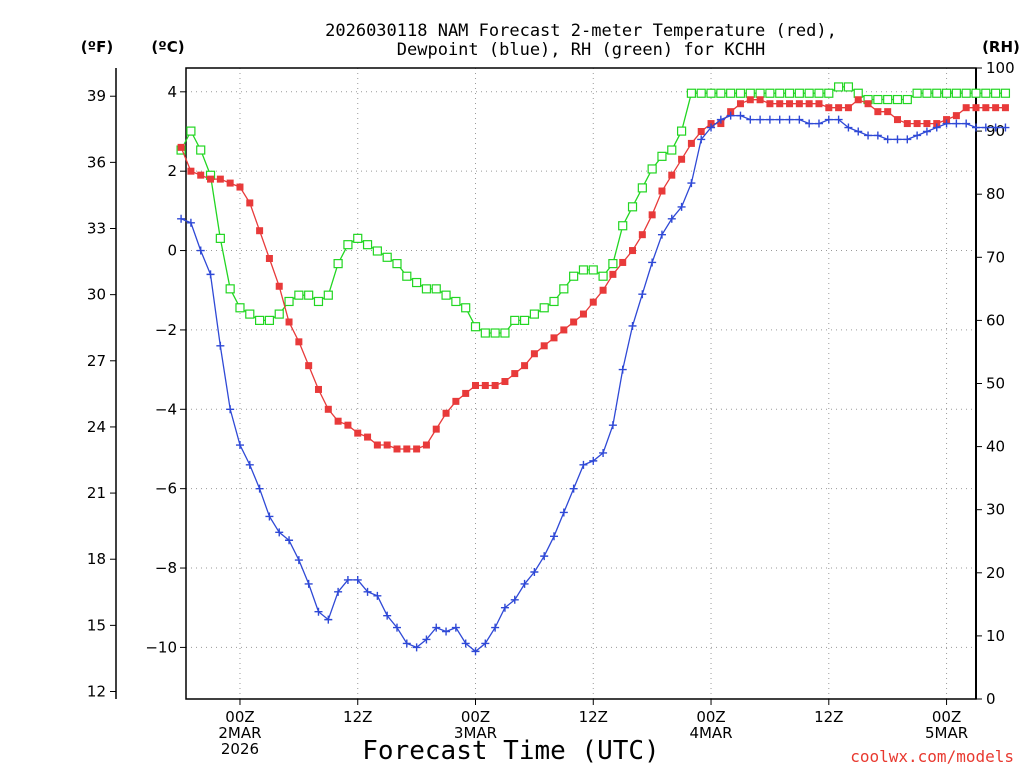  I want to click on celsius-tick-label: −8, so click(166, 568).